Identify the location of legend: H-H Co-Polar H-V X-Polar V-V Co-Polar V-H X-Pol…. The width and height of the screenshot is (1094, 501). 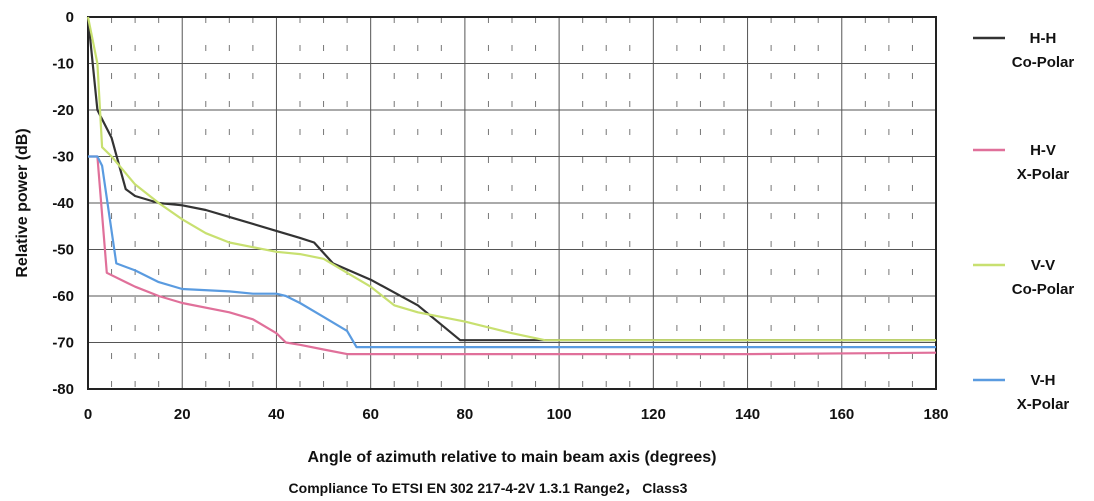
(1023, 221).